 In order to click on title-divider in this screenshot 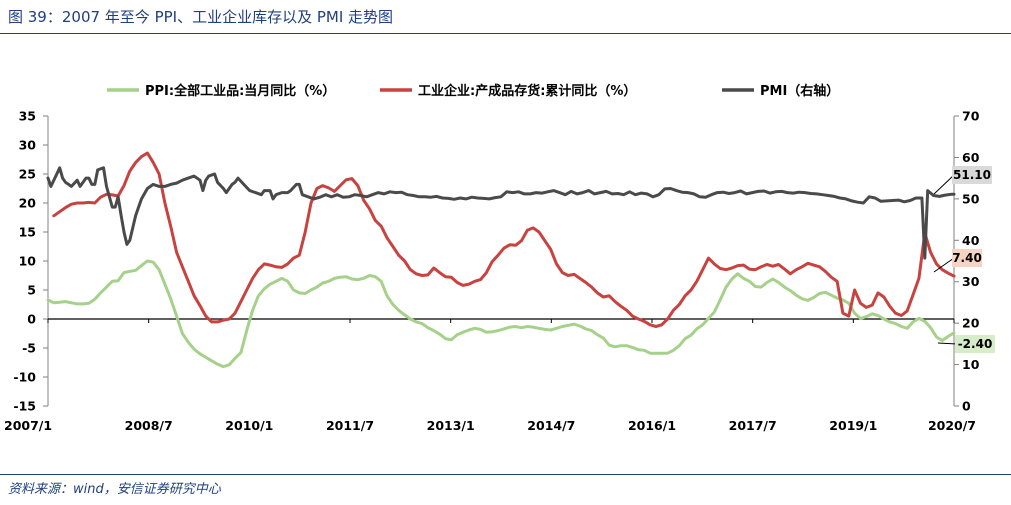, I will do `click(505, 33)`.